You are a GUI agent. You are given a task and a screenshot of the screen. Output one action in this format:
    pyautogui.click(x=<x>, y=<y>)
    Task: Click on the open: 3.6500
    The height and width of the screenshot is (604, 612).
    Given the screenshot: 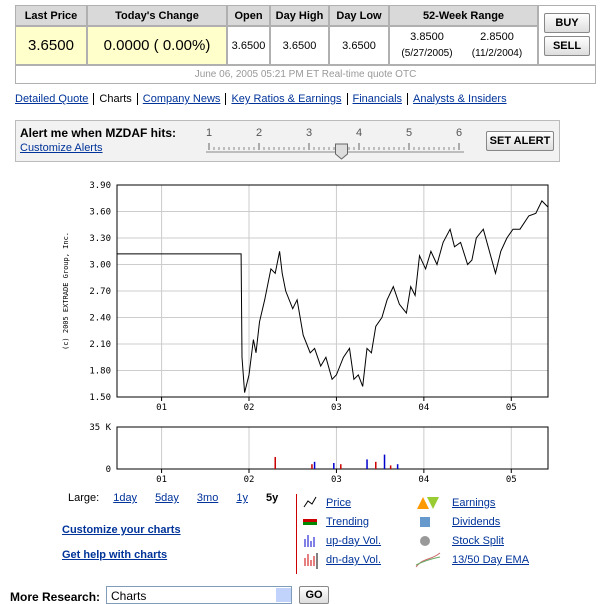 What is the action you would take?
    pyautogui.click(x=248, y=45)
    